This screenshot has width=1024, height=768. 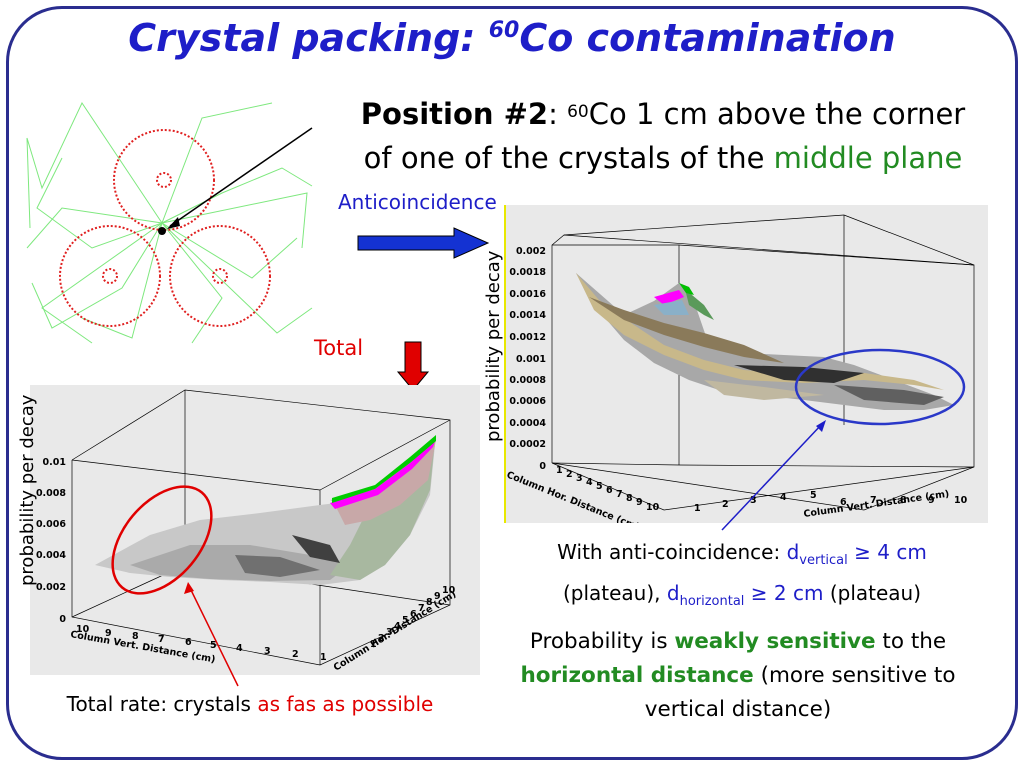 What do you see at coordinates (51, 493) in the screenshot?
I see `svg-text: 0.008` at bounding box center [51, 493].